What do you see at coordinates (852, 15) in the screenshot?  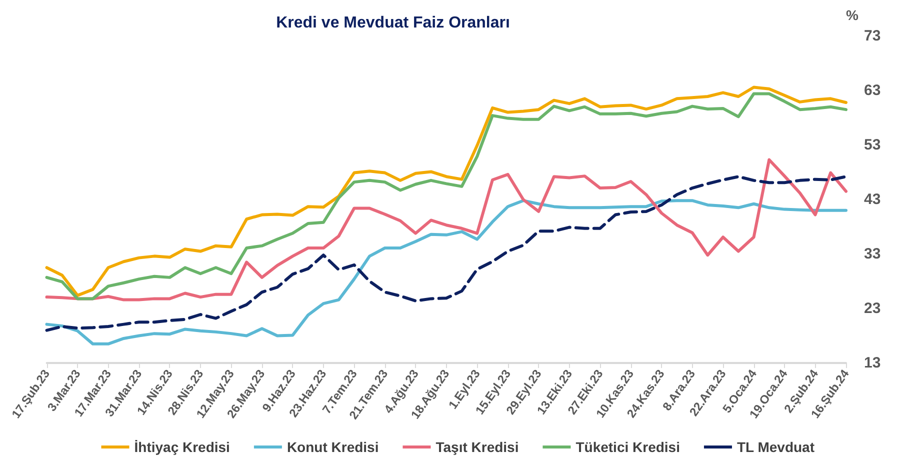 I see `y-axis-title: %` at bounding box center [852, 15].